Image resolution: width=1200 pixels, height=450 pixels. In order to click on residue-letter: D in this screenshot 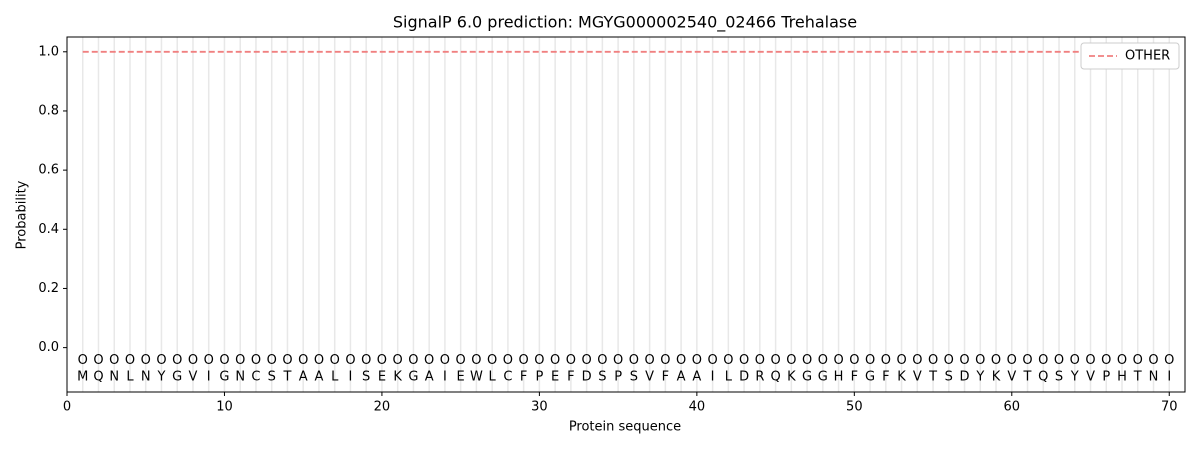, I will do `click(965, 377)`.